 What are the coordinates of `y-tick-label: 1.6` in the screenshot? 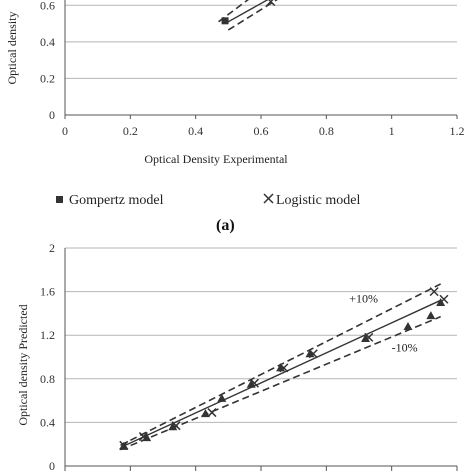 It's located at (47, 292).